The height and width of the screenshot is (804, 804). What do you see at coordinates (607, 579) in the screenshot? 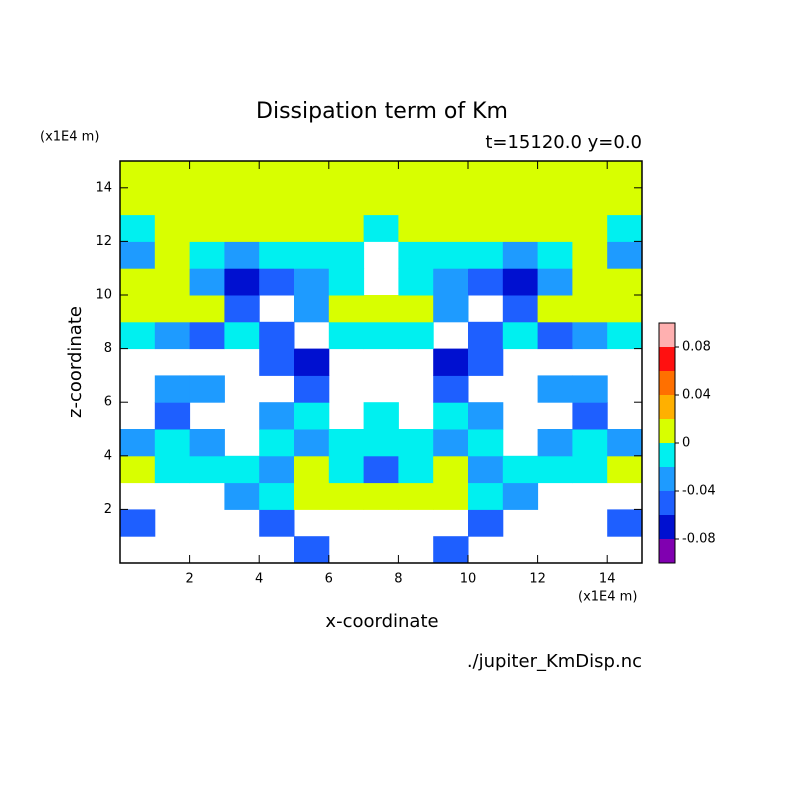
I see `x-tick-label: 14` at bounding box center [607, 579].